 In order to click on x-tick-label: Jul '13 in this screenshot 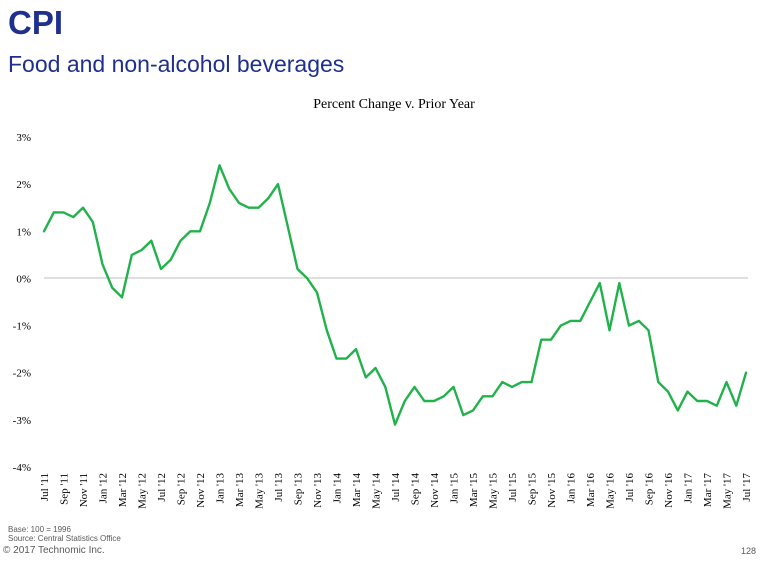, I will do `click(279, 487)`.